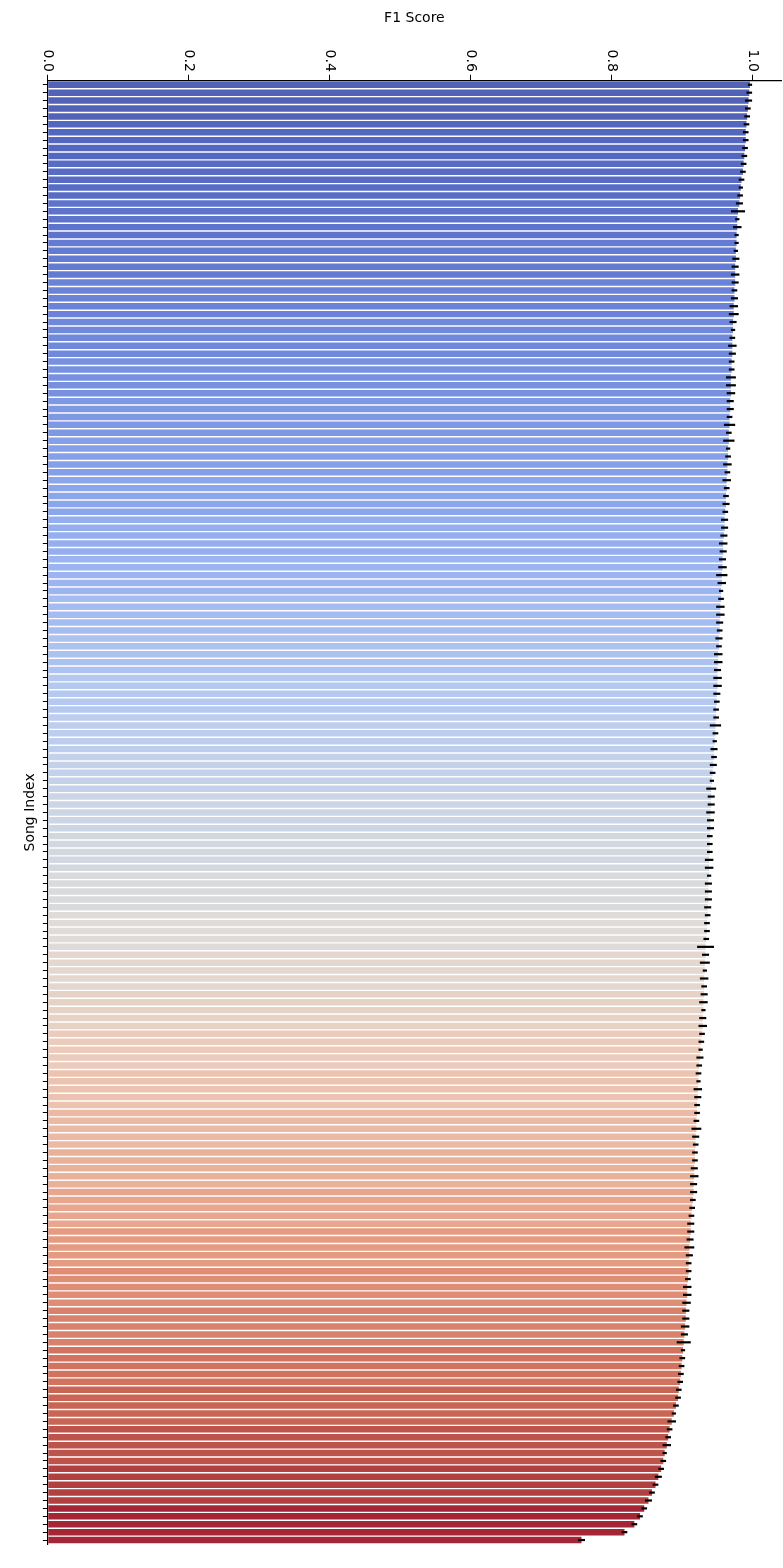 The image size is (783, 1568). What do you see at coordinates (331, 60) in the screenshot?
I see `x-tick-label: 0.4` at bounding box center [331, 60].